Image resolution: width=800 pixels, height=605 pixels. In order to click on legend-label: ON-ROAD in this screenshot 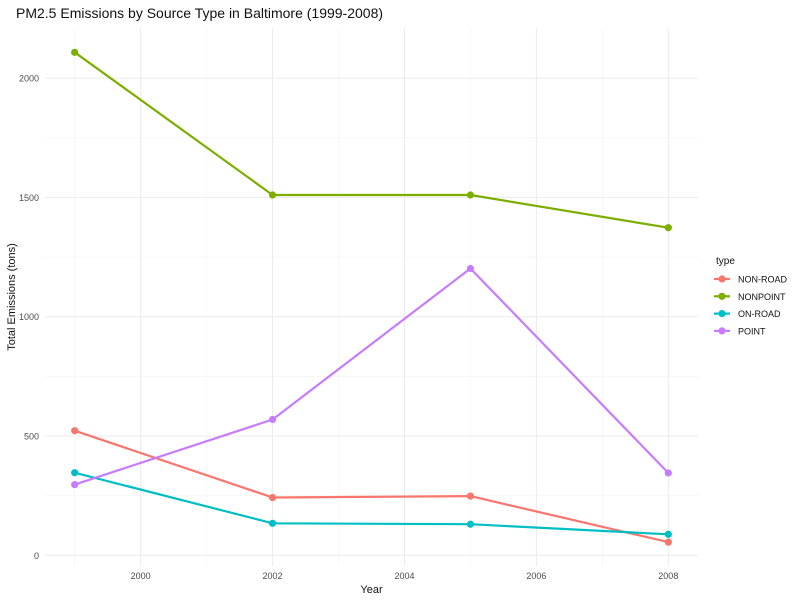, I will do `click(759, 314)`.